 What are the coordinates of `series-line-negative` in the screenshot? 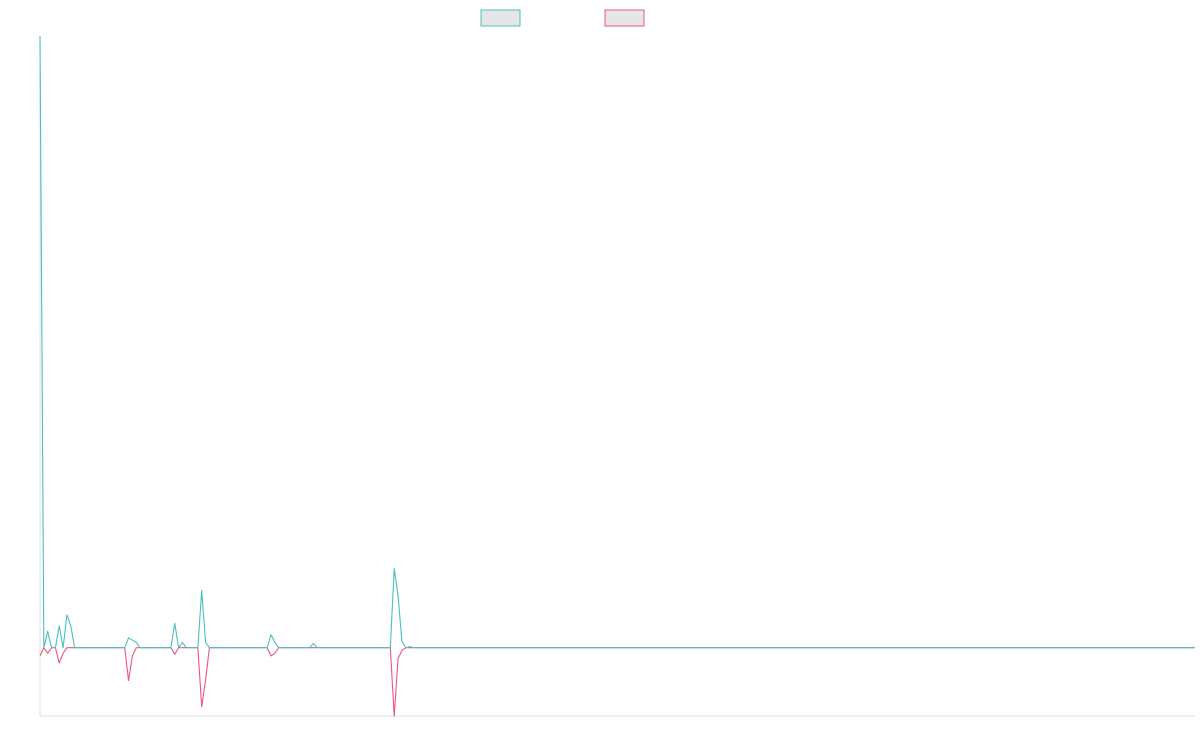 It's located at (617, 682).